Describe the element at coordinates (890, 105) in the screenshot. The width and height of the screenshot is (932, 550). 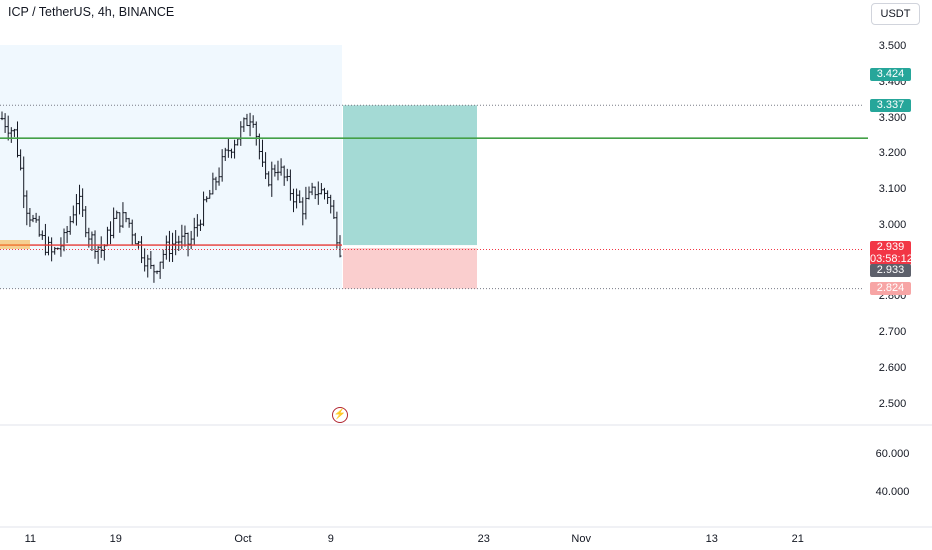
I see `range-high-tag: 3.337` at that location.